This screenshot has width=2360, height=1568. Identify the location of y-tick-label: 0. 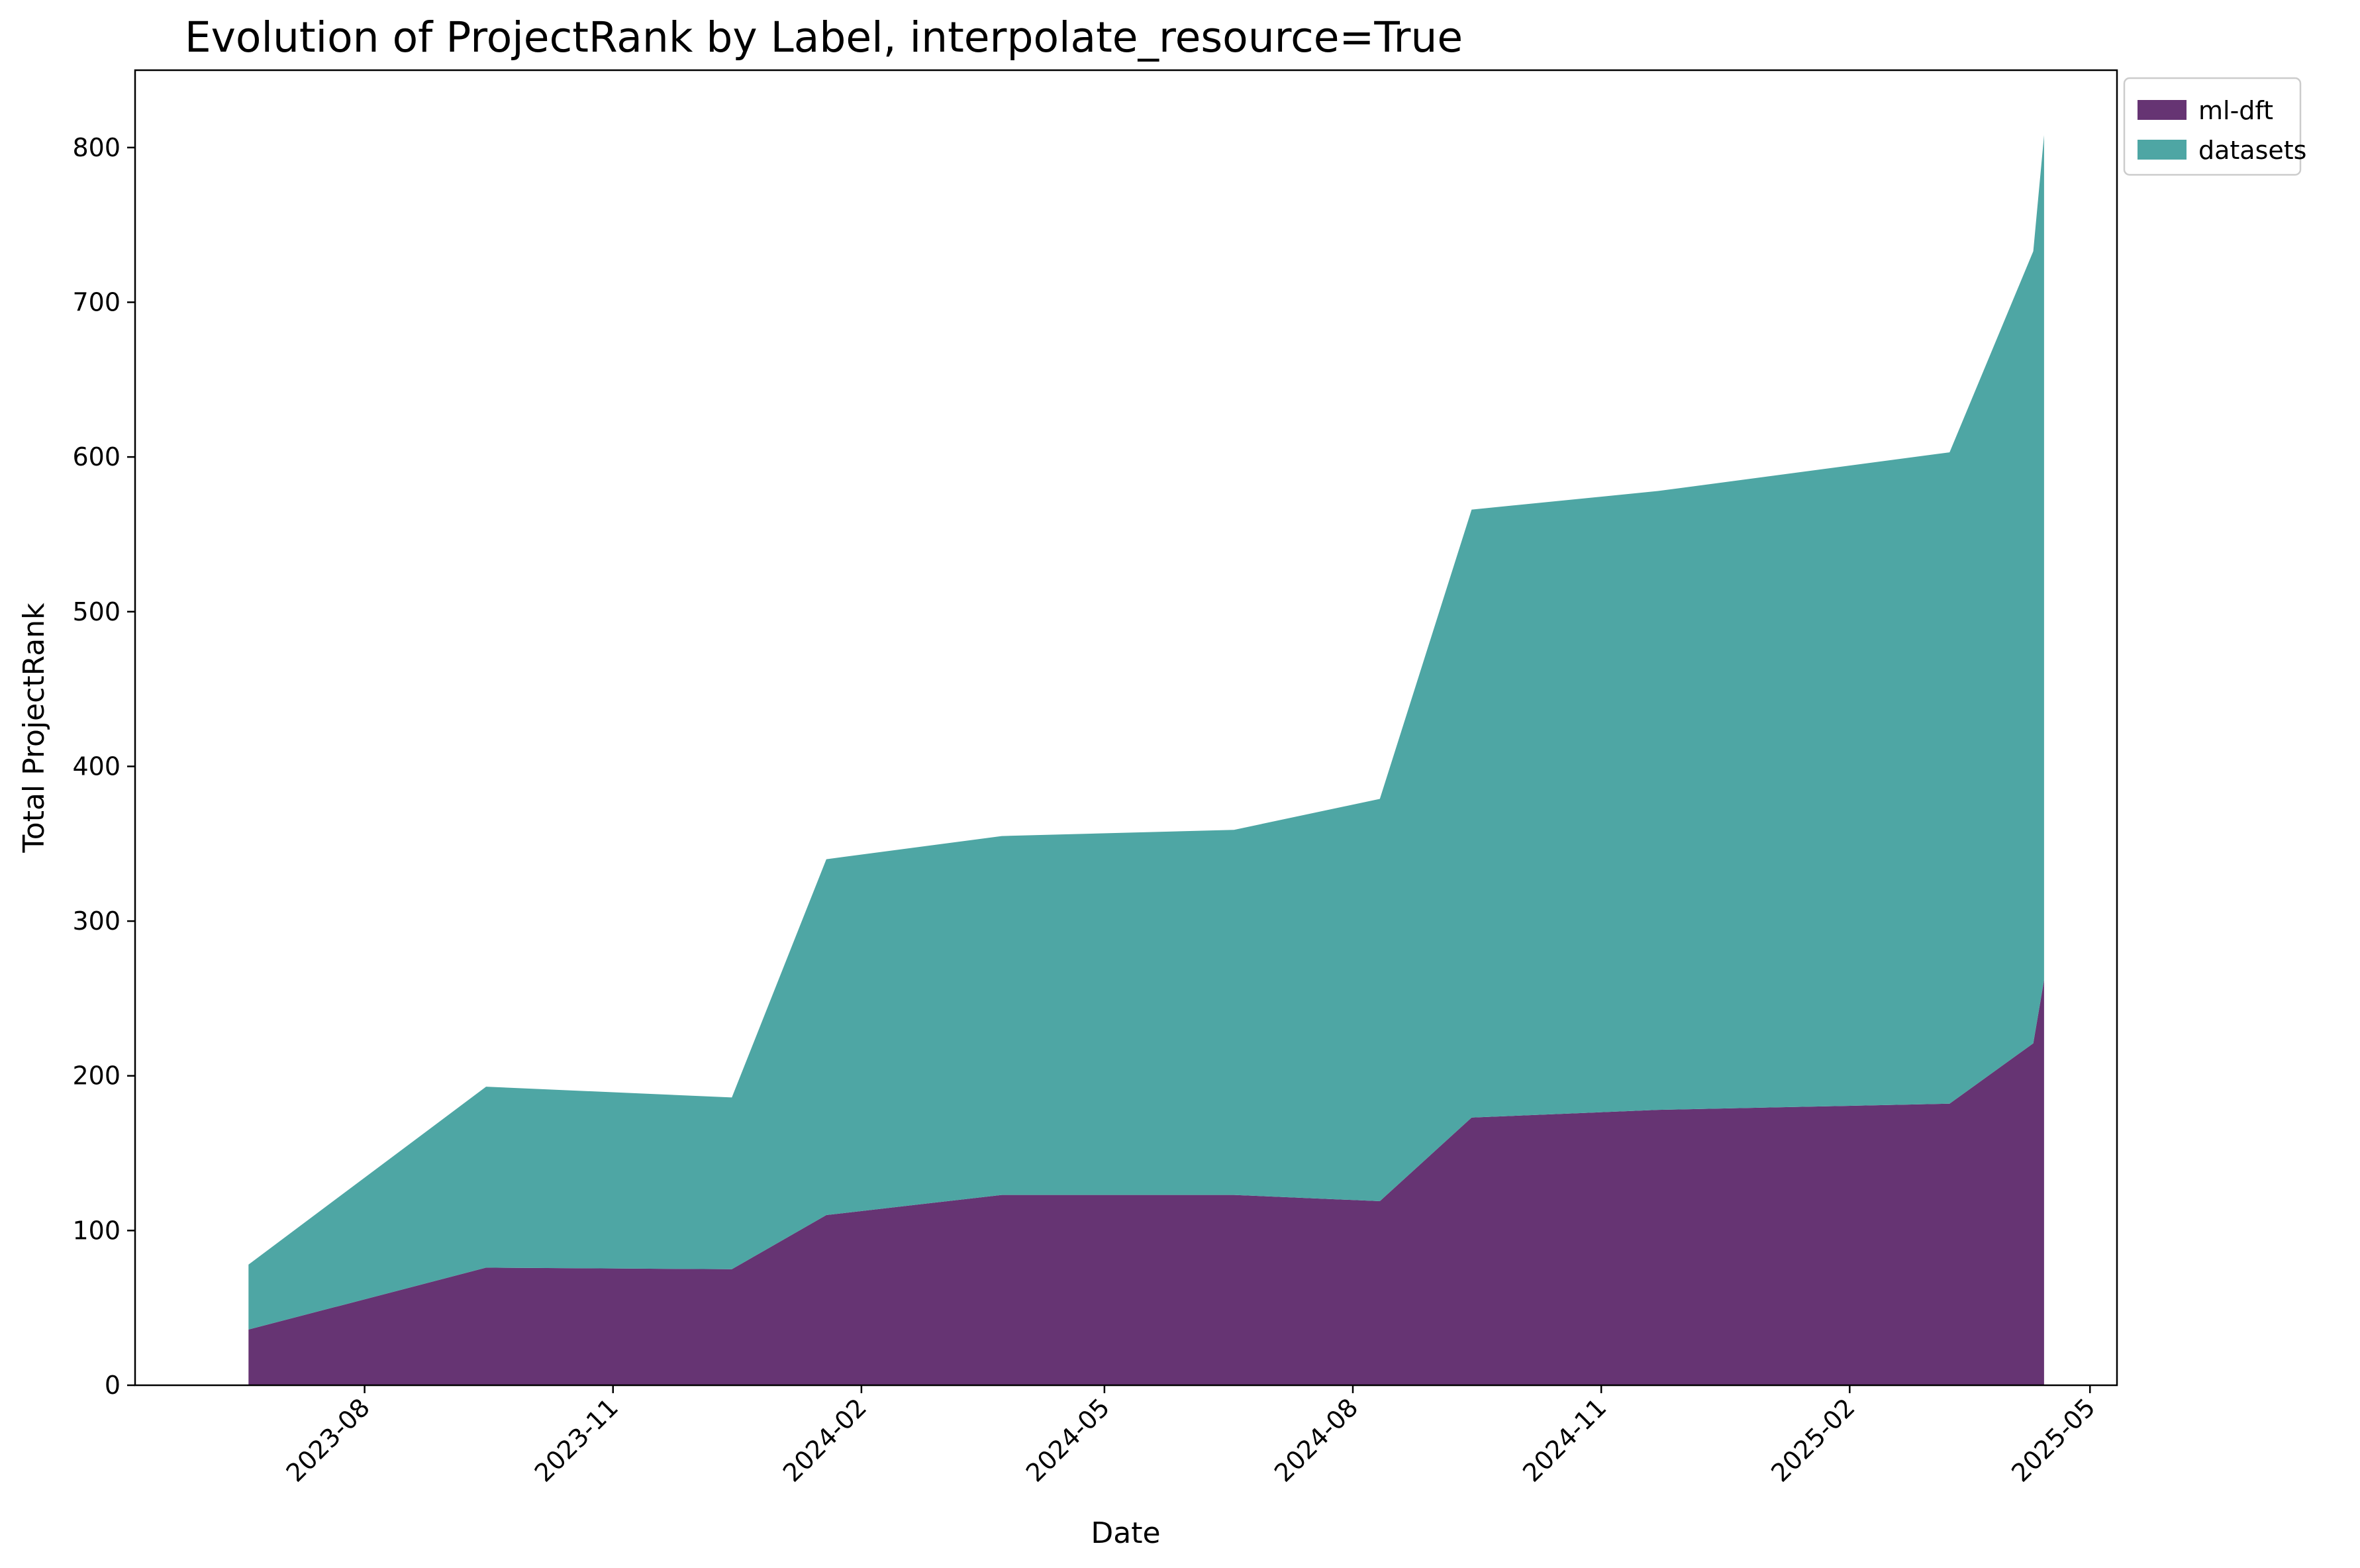
(113, 1385).